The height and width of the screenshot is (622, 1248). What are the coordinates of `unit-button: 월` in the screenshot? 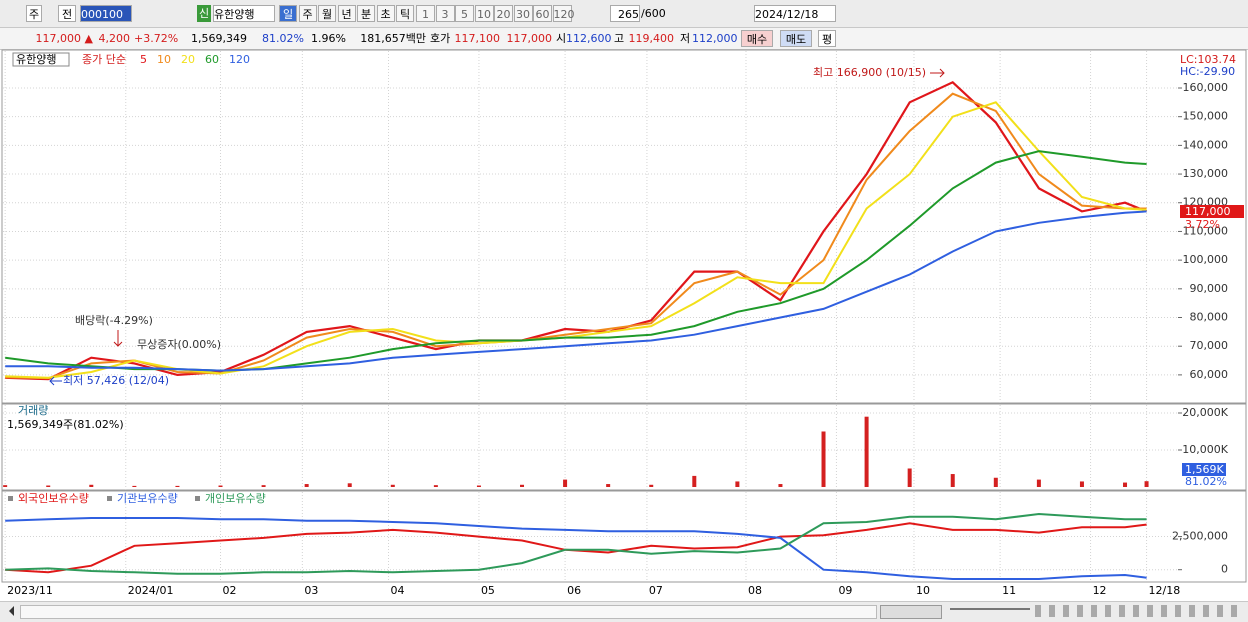 It's located at (327, 13).